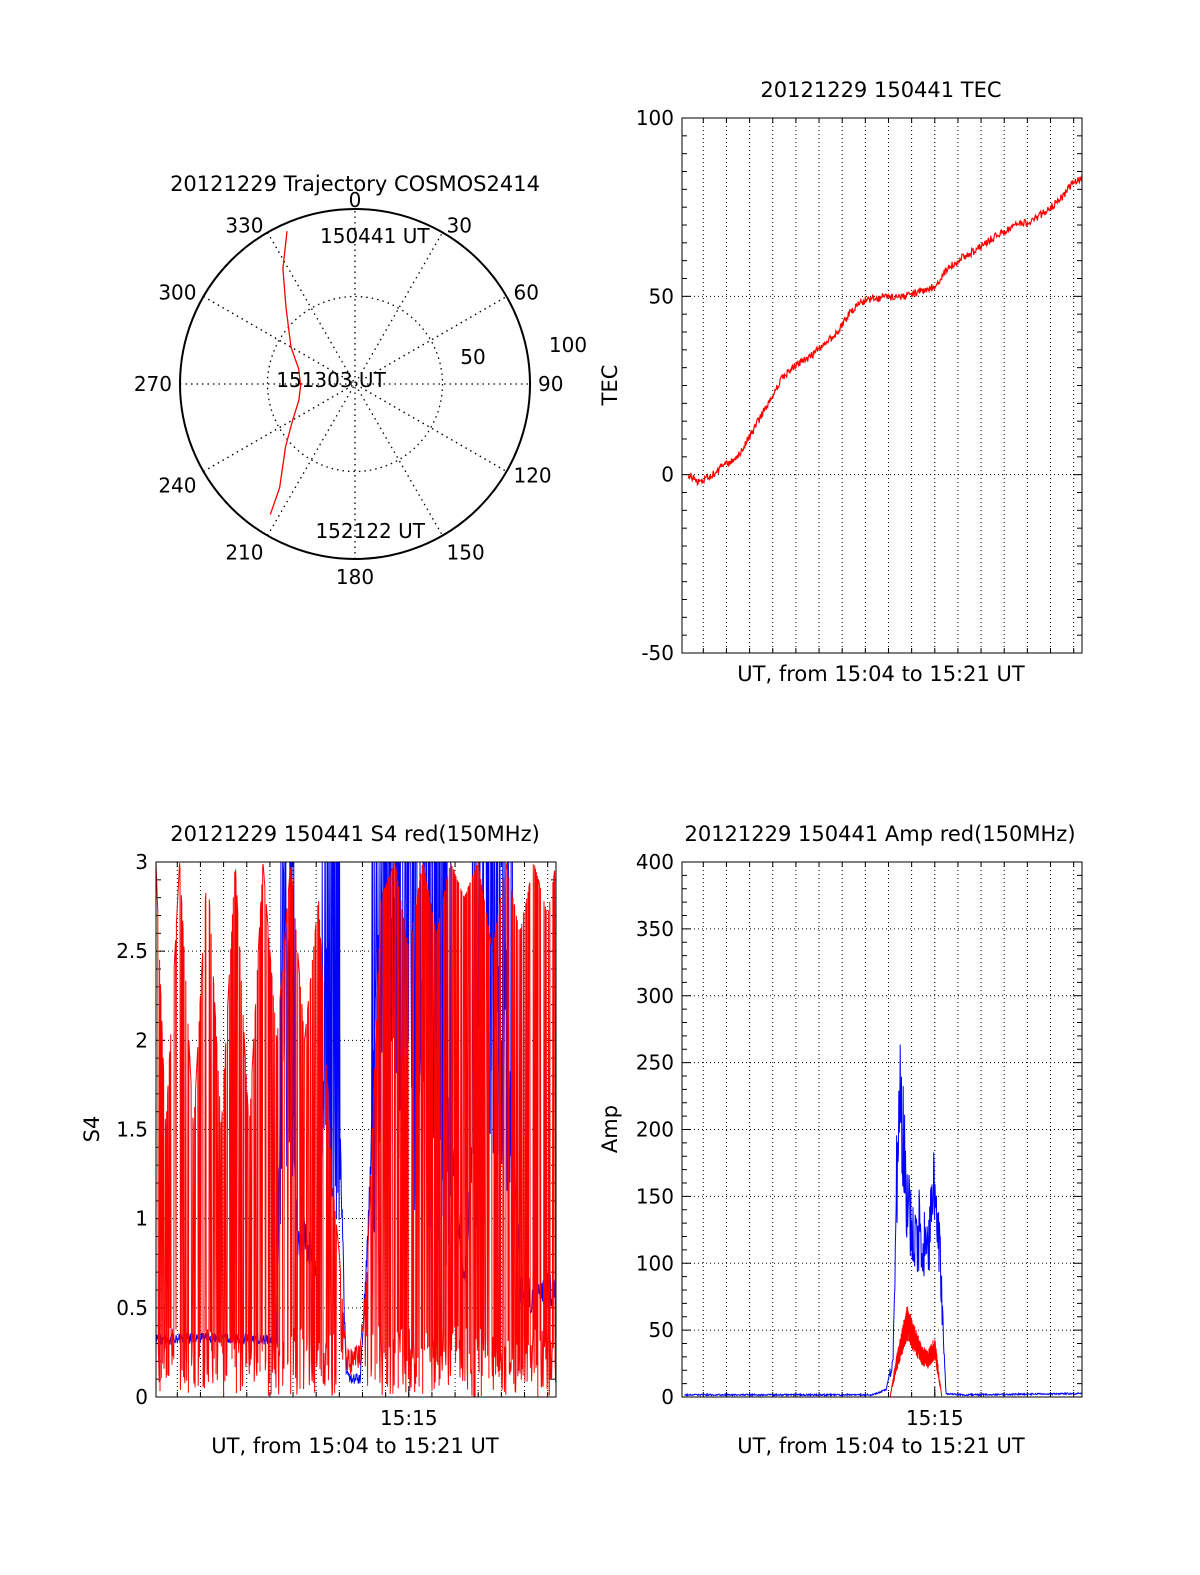 The height and width of the screenshot is (1575, 1200). I want to click on polar-angle-label-270: 270, so click(153, 384).